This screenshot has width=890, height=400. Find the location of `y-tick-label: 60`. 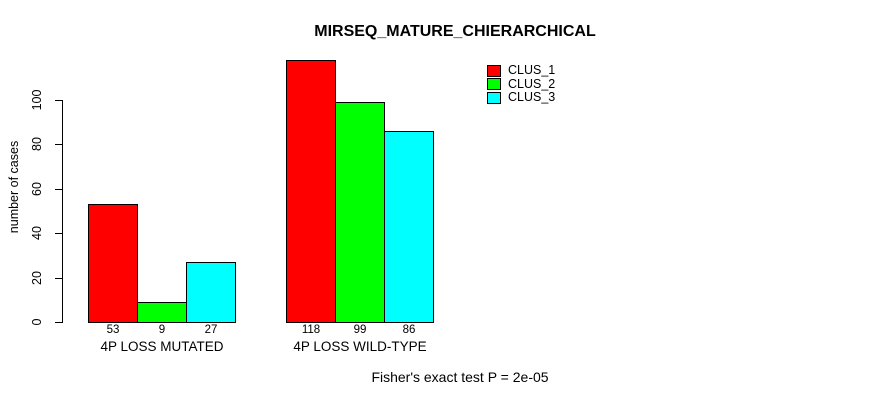

y-tick-label: 60 is located at coordinates (37, 188).